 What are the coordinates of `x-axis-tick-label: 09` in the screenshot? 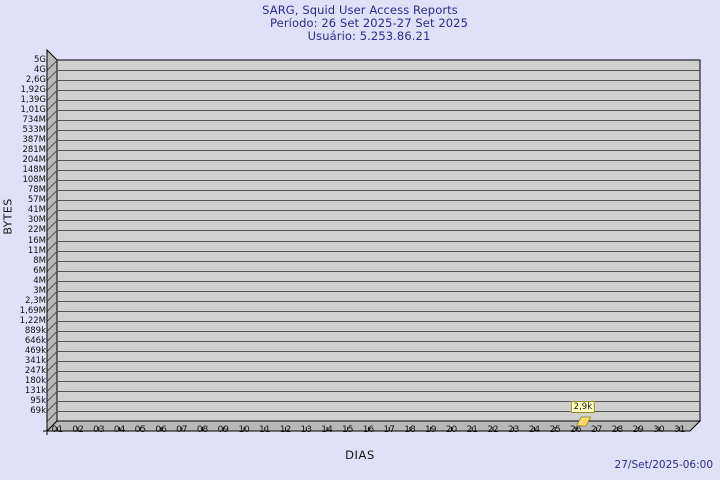 It's located at (223, 430).